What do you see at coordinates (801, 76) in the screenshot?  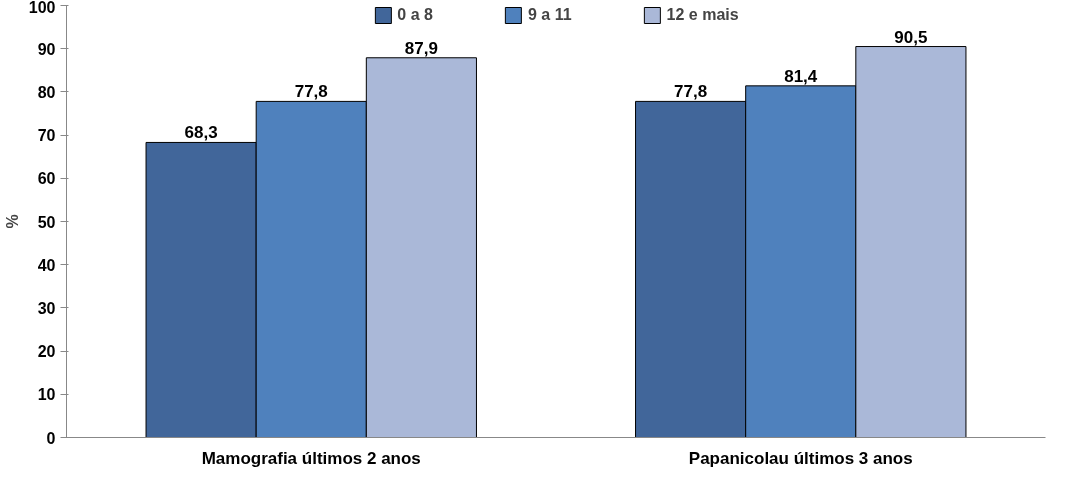 I see `data-label: 81,4` at bounding box center [801, 76].